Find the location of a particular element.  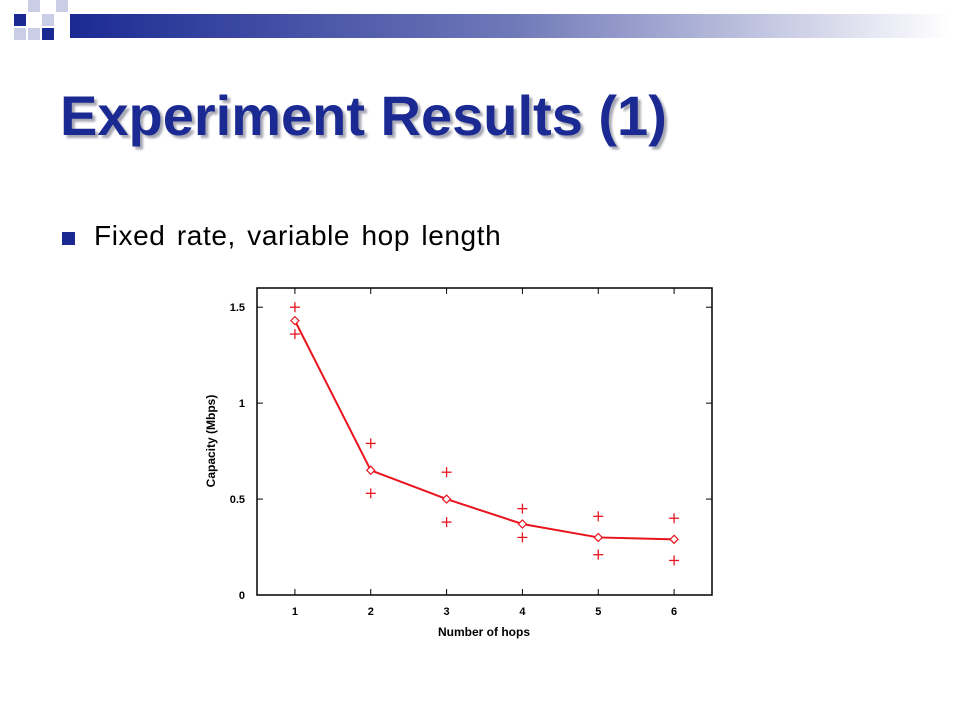

series-line-group is located at coordinates (484, 430).